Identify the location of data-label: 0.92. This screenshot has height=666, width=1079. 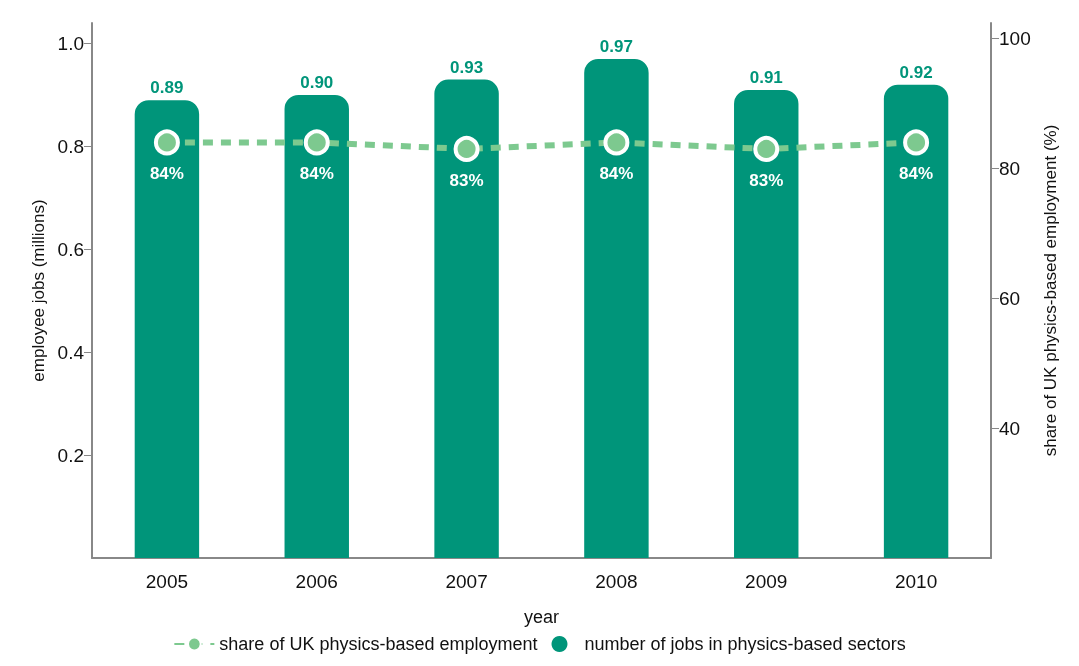
(916, 72).